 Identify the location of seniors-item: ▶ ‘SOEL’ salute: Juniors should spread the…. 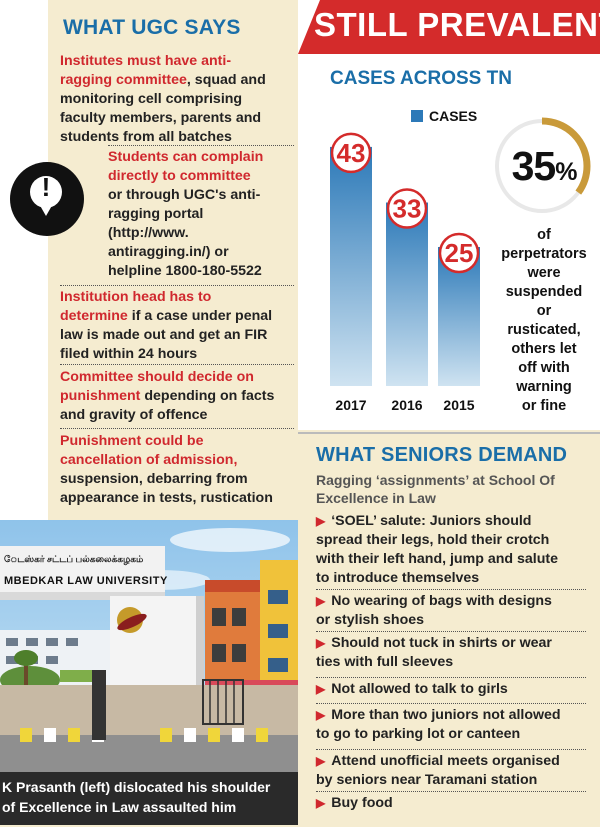
(437, 549).